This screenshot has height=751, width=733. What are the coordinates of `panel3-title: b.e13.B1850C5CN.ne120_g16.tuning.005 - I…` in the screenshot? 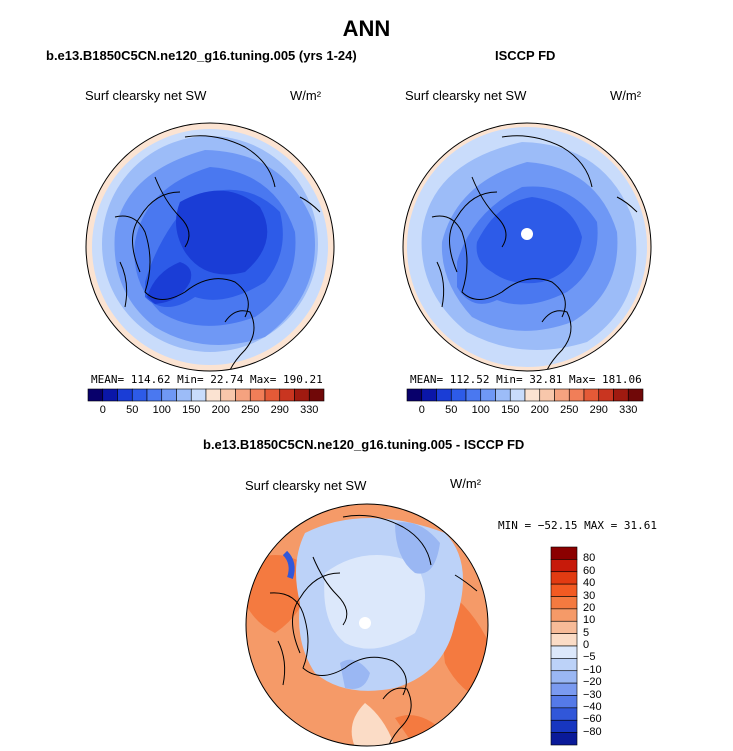 It's located at (364, 444).